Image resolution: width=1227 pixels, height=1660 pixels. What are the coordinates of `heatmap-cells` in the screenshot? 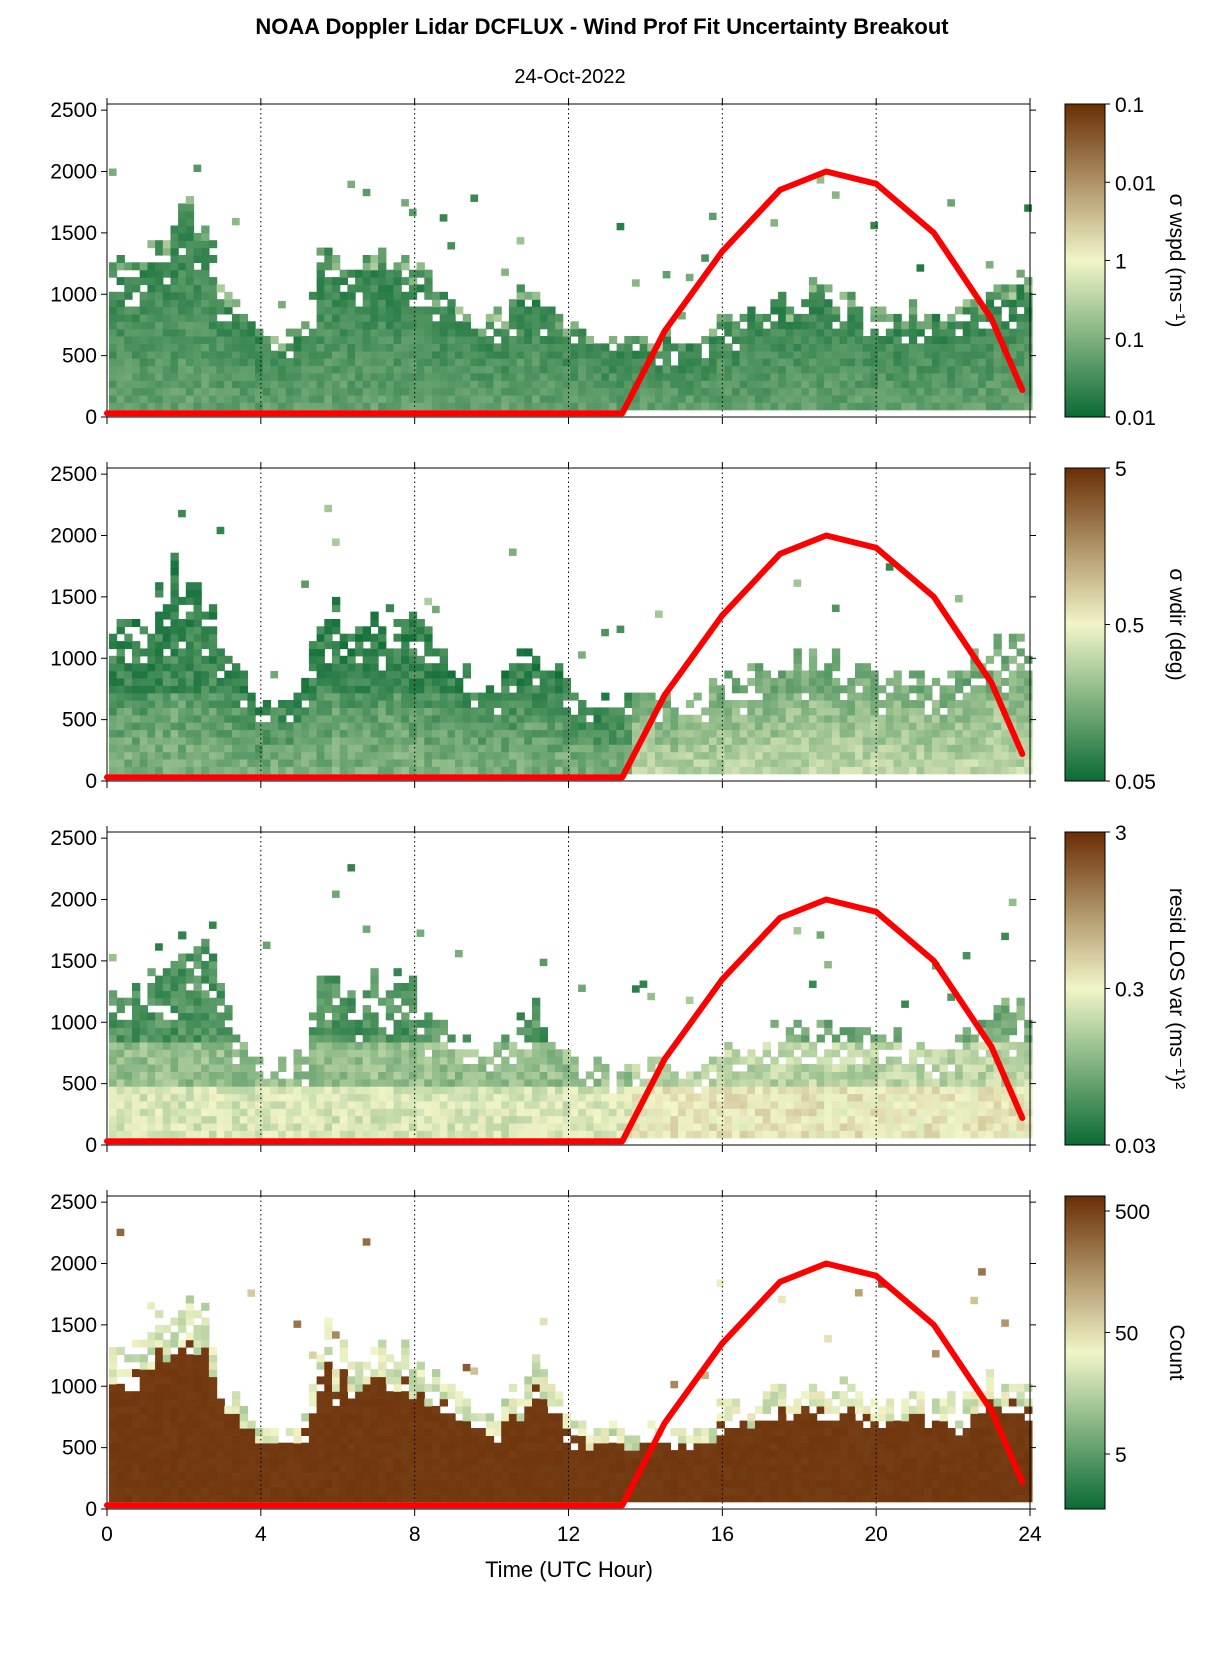 It's located at (571, 640).